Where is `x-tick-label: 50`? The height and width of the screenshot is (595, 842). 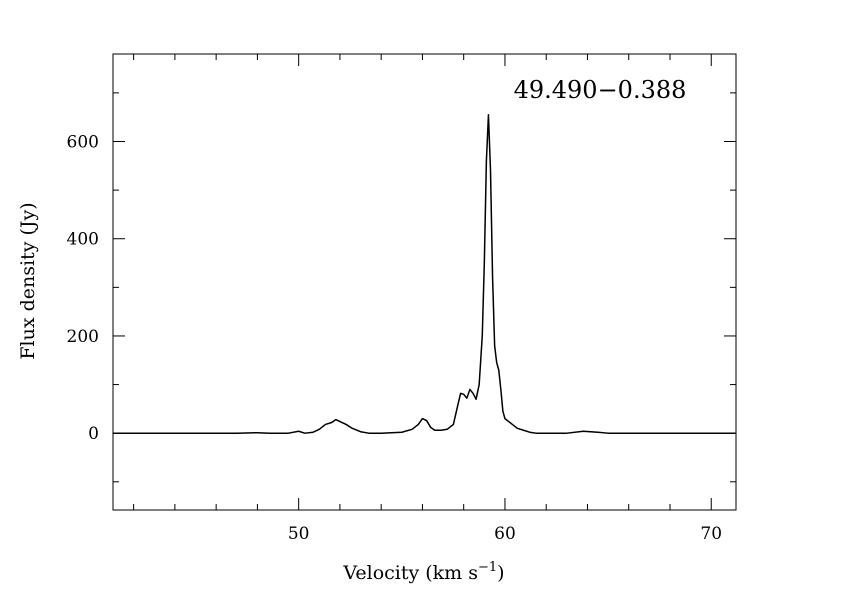
x-tick-label: 50 is located at coordinates (299, 534).